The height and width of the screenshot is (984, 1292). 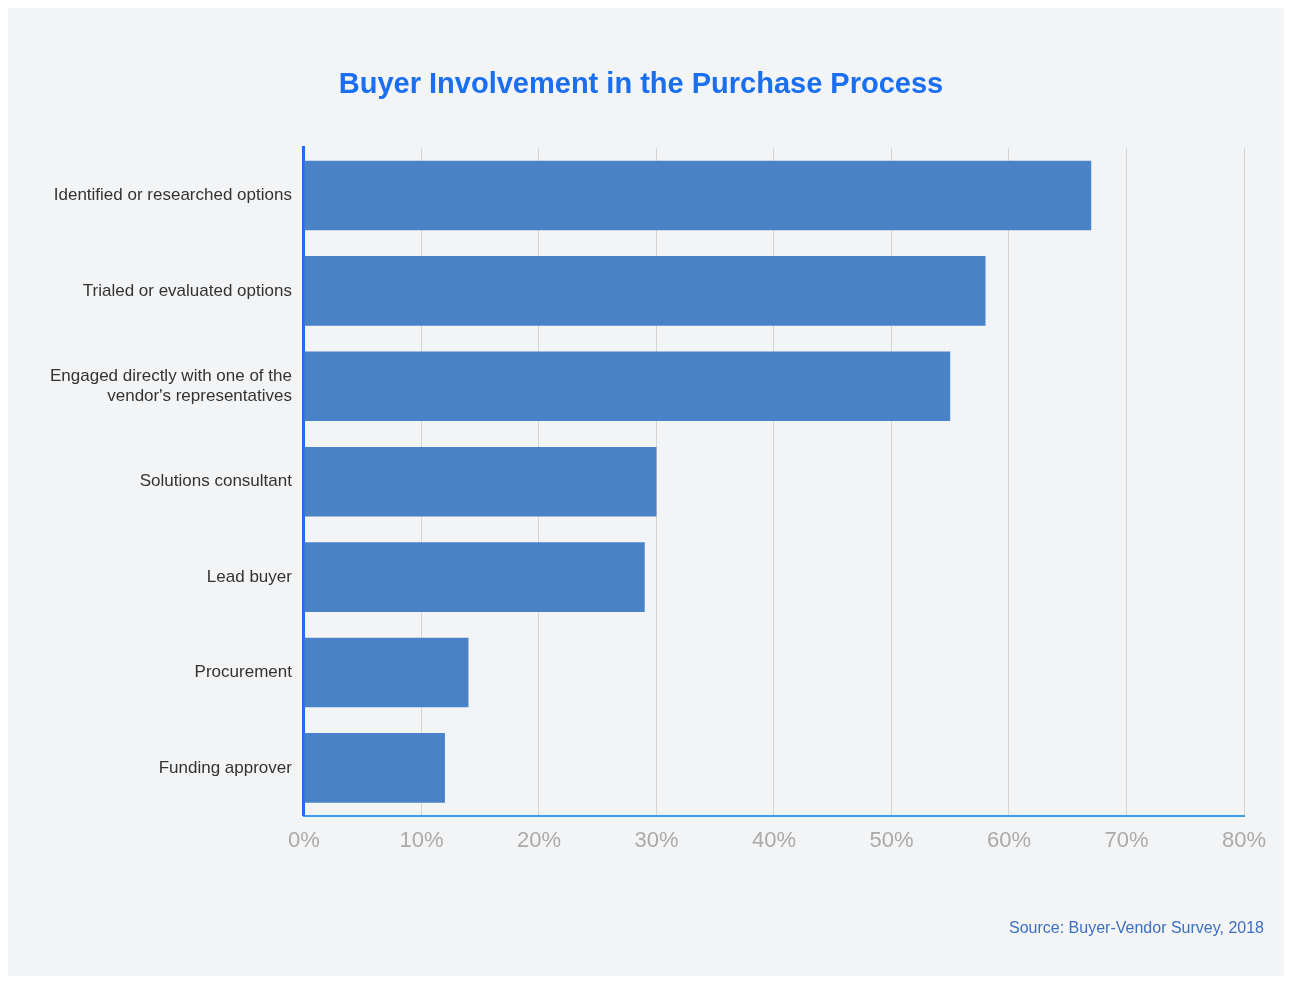 I want to click on y-tick-label: Engaged directly with one of the vendor's representatives, so click(x=171, y=385).